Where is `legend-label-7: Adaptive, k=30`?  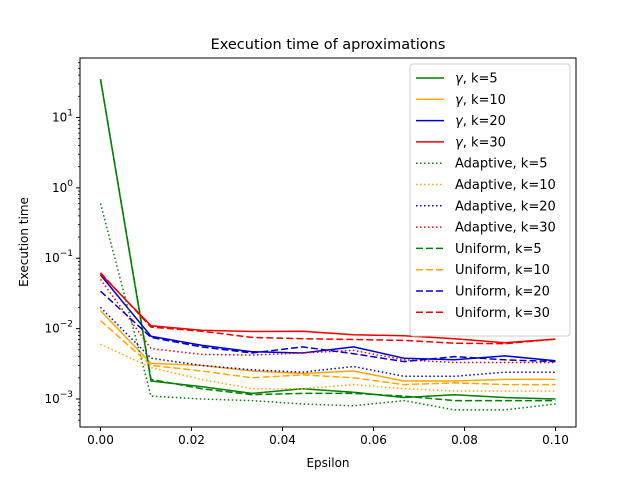 legend-label-7: Adaptive, k=30 is located at coordinates (505, 228).